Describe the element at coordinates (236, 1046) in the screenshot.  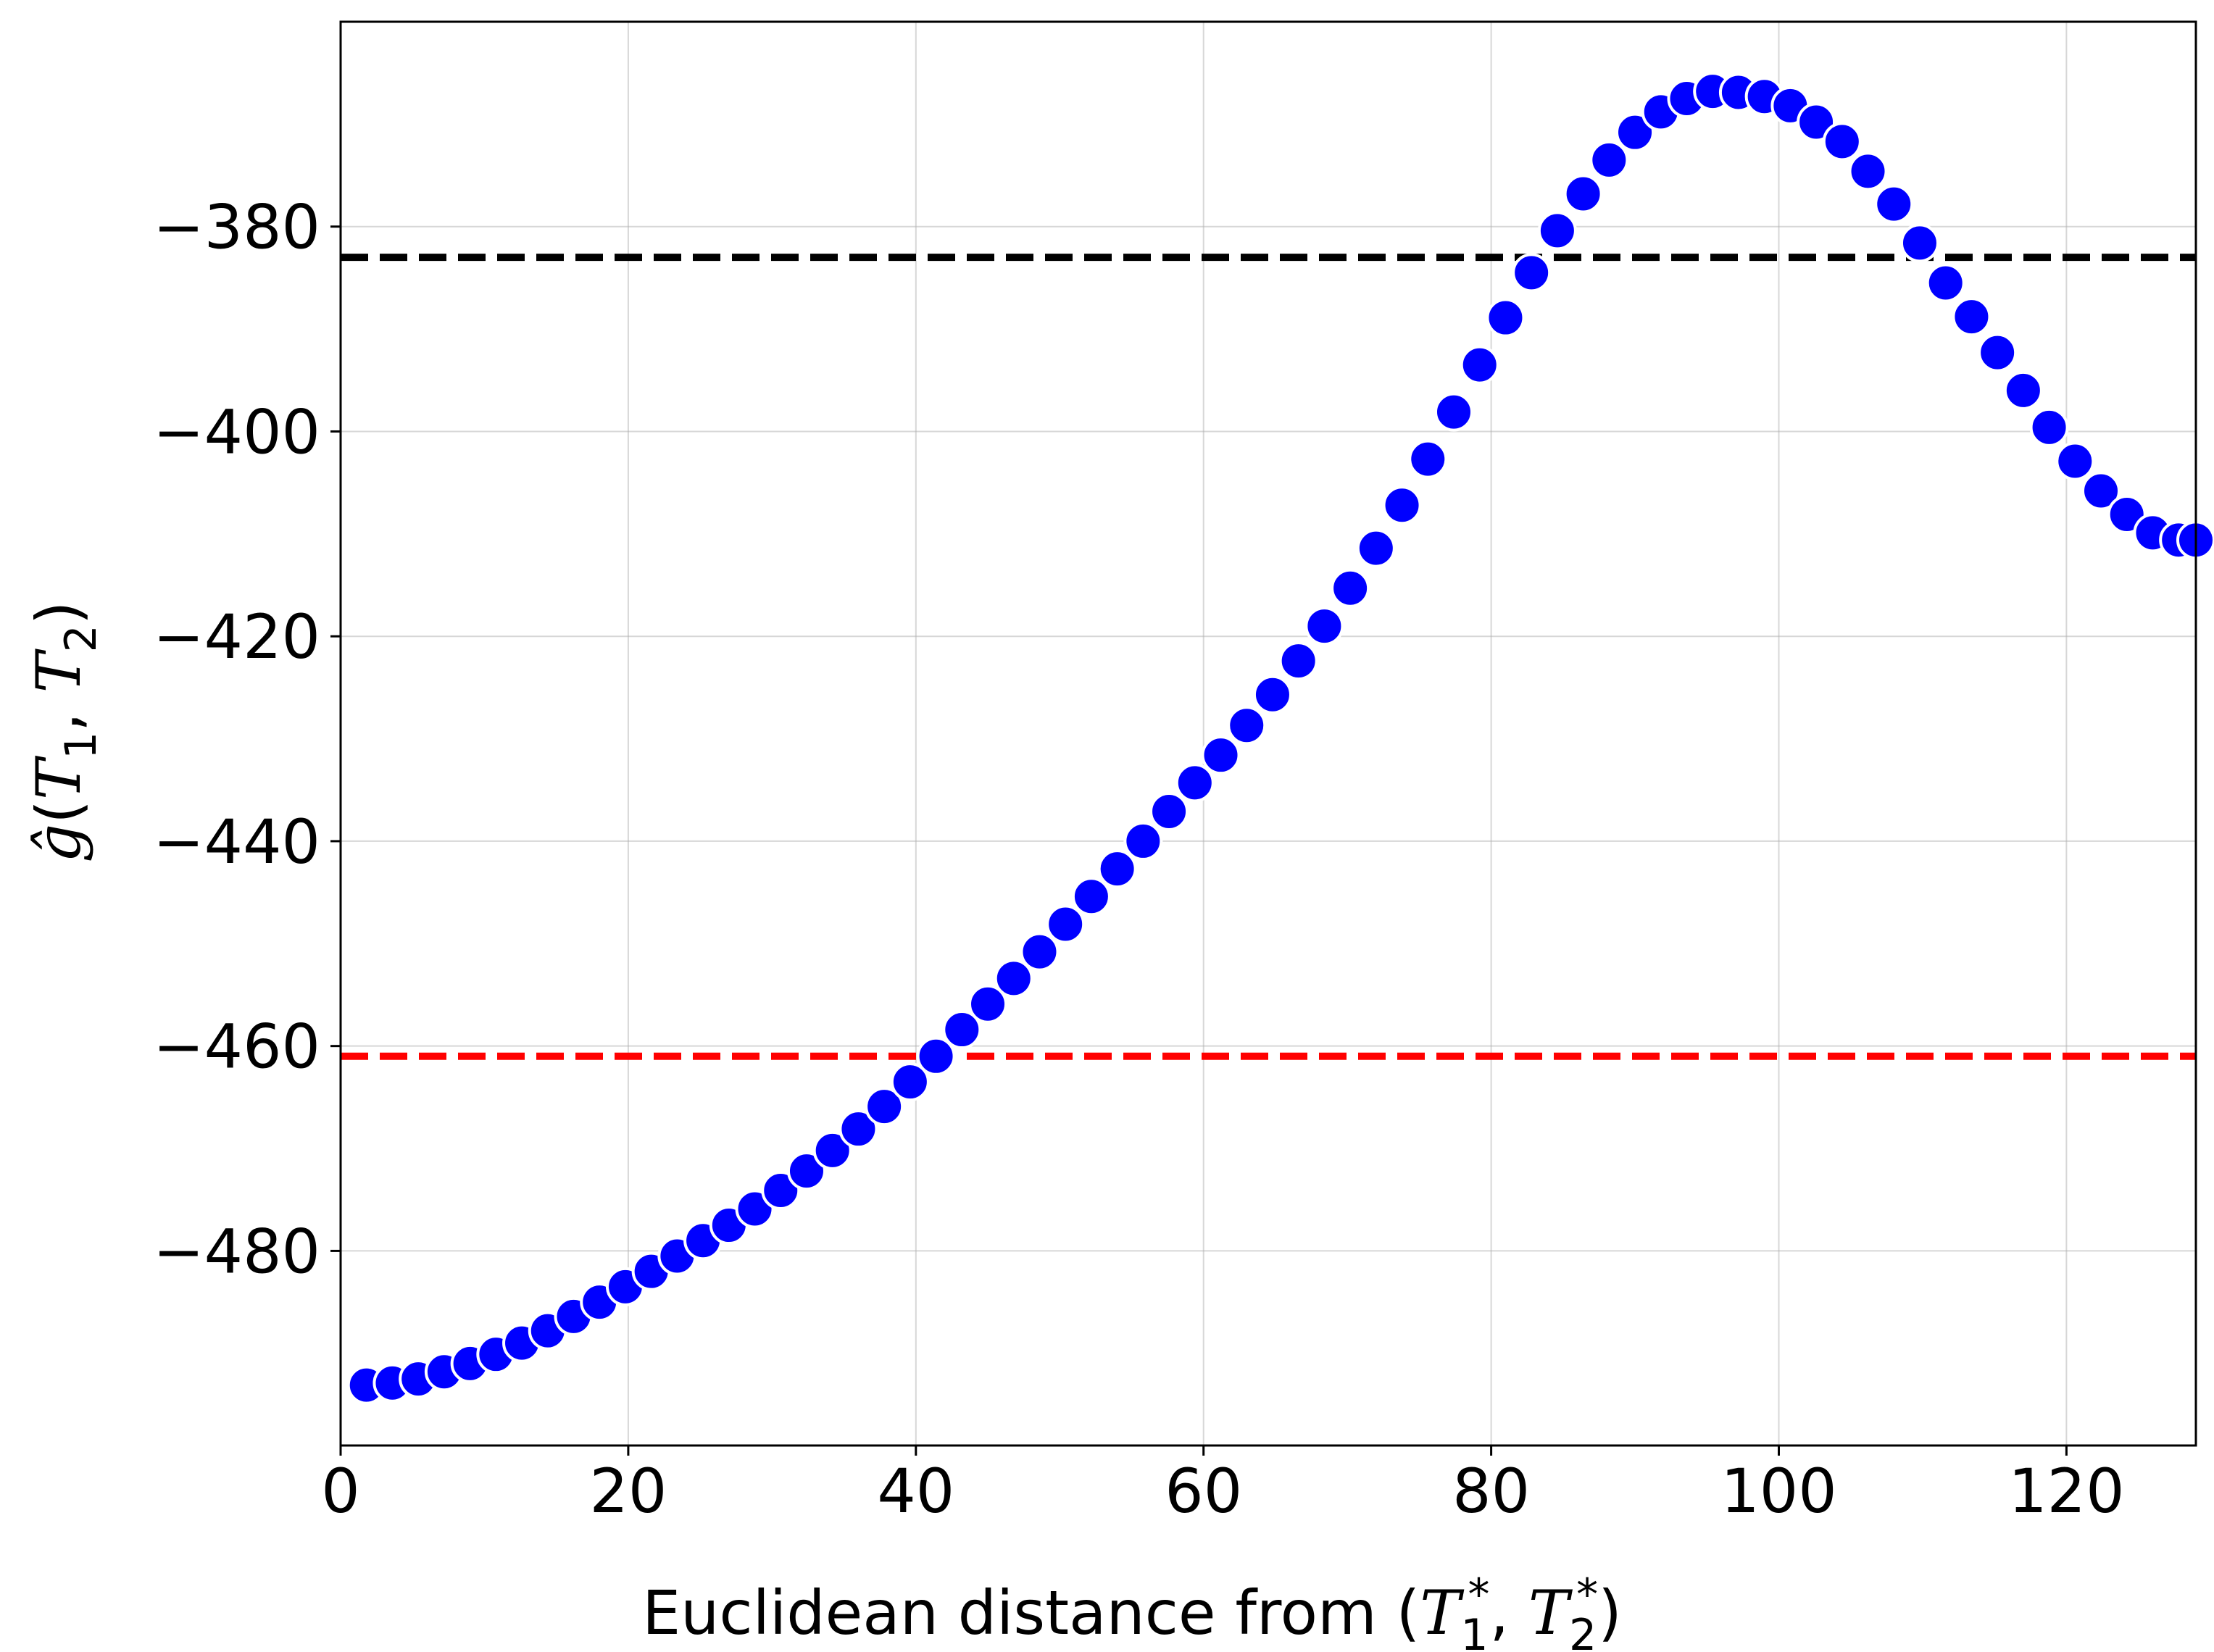
I see `y-tick-label: −460` at that location.